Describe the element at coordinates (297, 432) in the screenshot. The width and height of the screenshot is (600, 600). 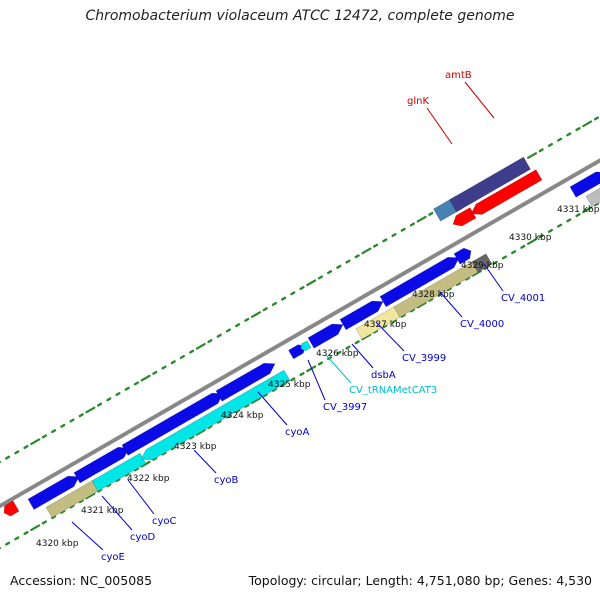
I see `gene-label-cyoa: cyoA` at that location.